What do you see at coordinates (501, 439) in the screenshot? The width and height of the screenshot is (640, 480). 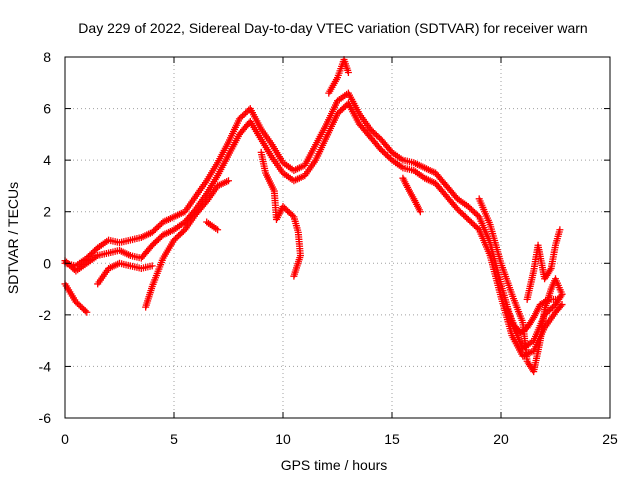 I see `x-tick-label: 20` at bounding box center [501, 439].